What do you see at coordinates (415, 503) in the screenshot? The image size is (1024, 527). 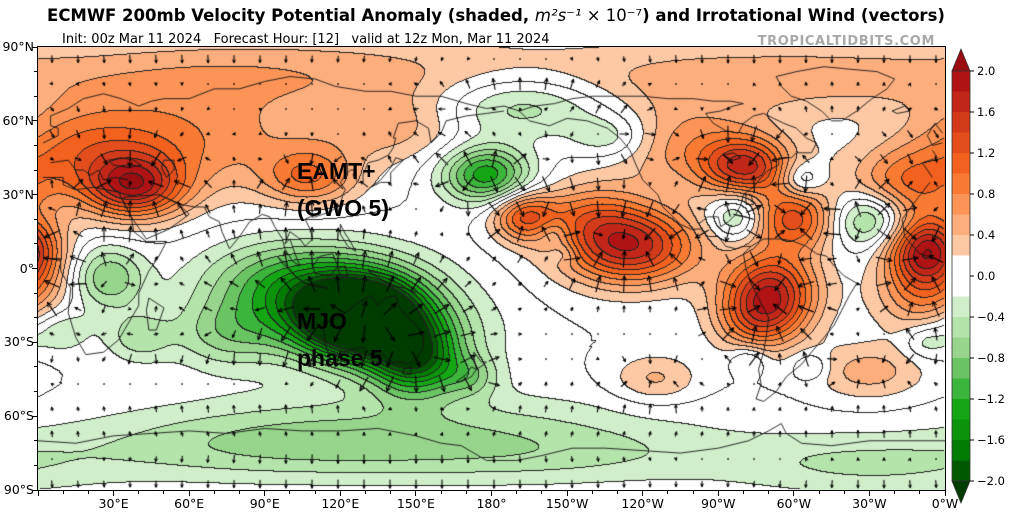 I see `x-tick-label: 150°E` at bounding box center [415, 503].